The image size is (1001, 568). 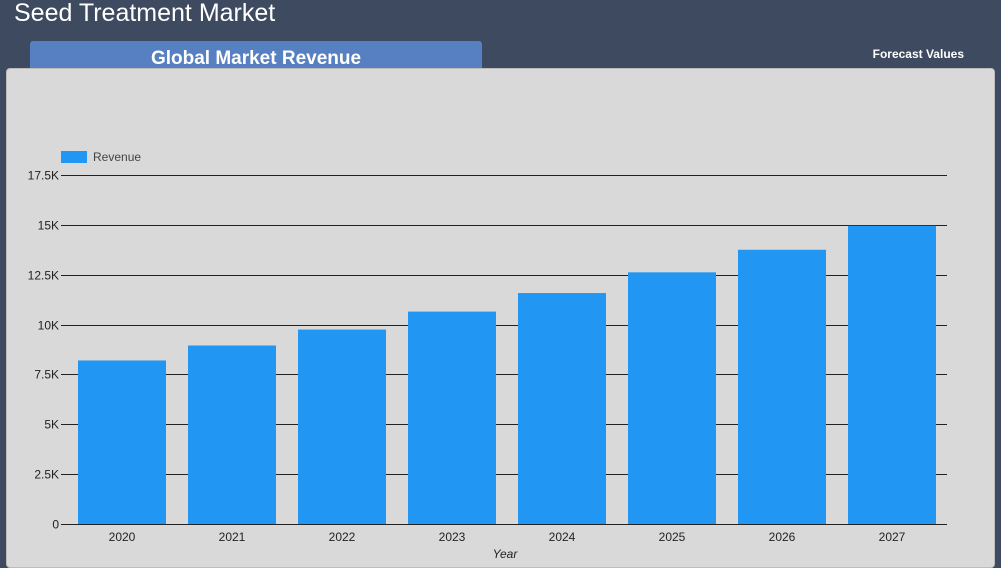 What do you see at coordinates (46, 475) in the screenshot?
I see `y-tick-label: 2.5K` at bounding box center [46, 475].